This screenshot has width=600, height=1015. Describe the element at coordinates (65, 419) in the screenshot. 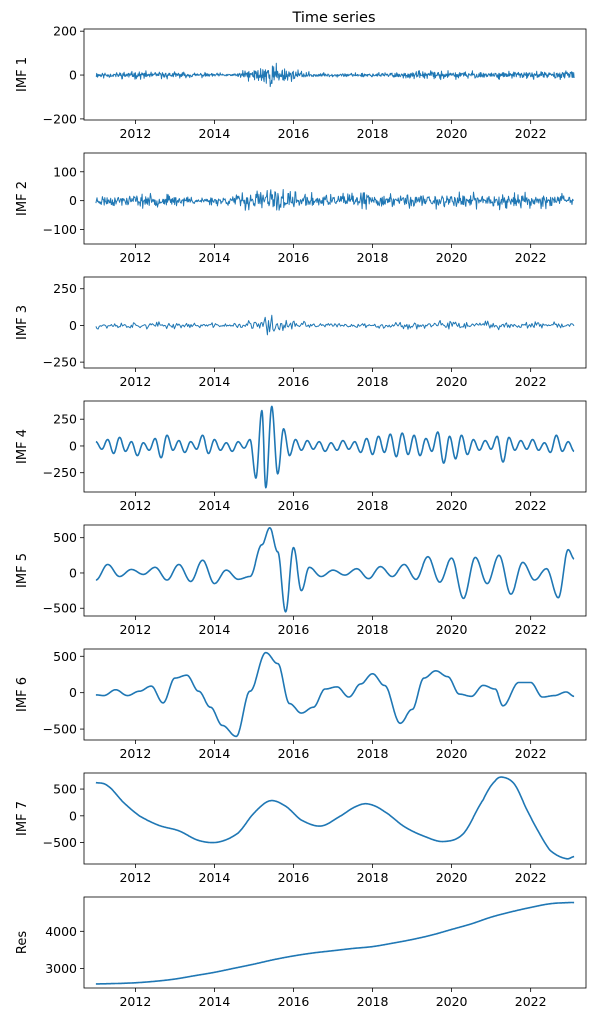

I see `y-tick-label: 250` at that location.